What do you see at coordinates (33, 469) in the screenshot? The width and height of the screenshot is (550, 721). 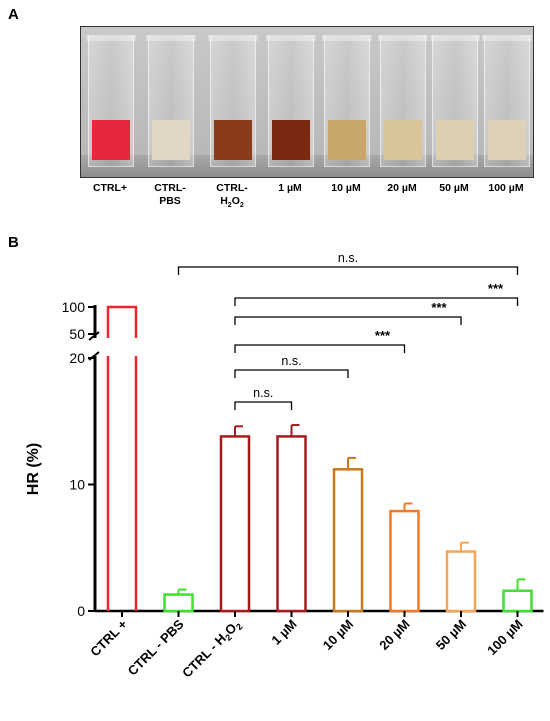 I see `y-axis-label: HR (%)` at bounding box center [33, 469].